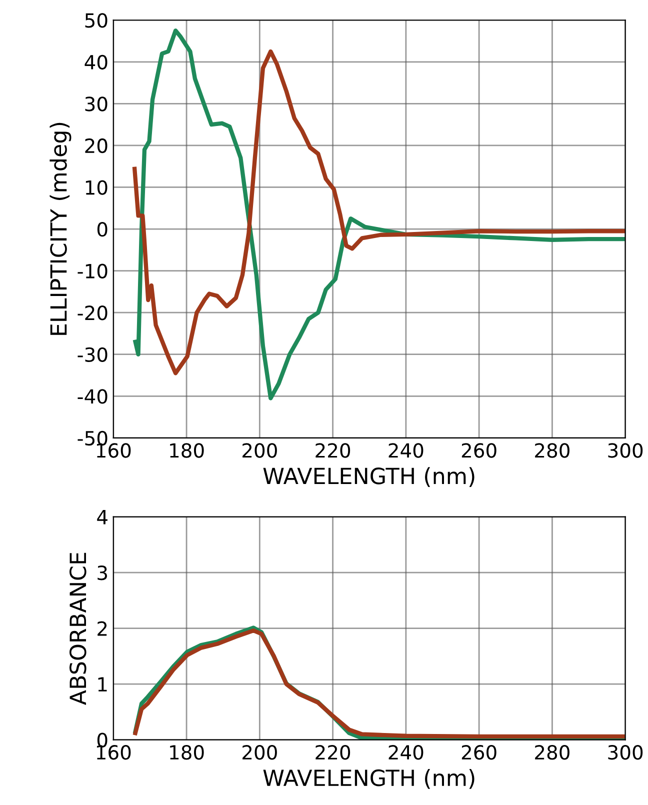 This screenshot has width=648, height=805. I want to click on y-axis-title: ABSORBANCE, so click(77, 628).